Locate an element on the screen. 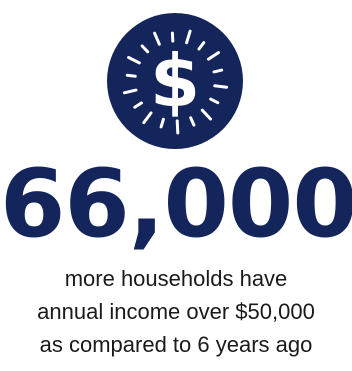 This screenshot has width=352, height=371. icon-circle is located at coordinates (175, 81).